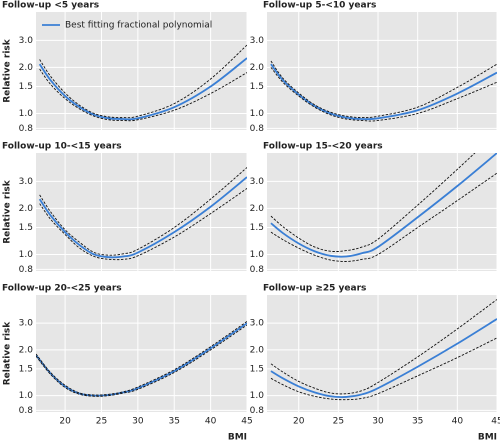 The width and height of the screenshot is (500, 442). I want to click on panel-title: Follow-up 5-<10 years, so click(319, 6).